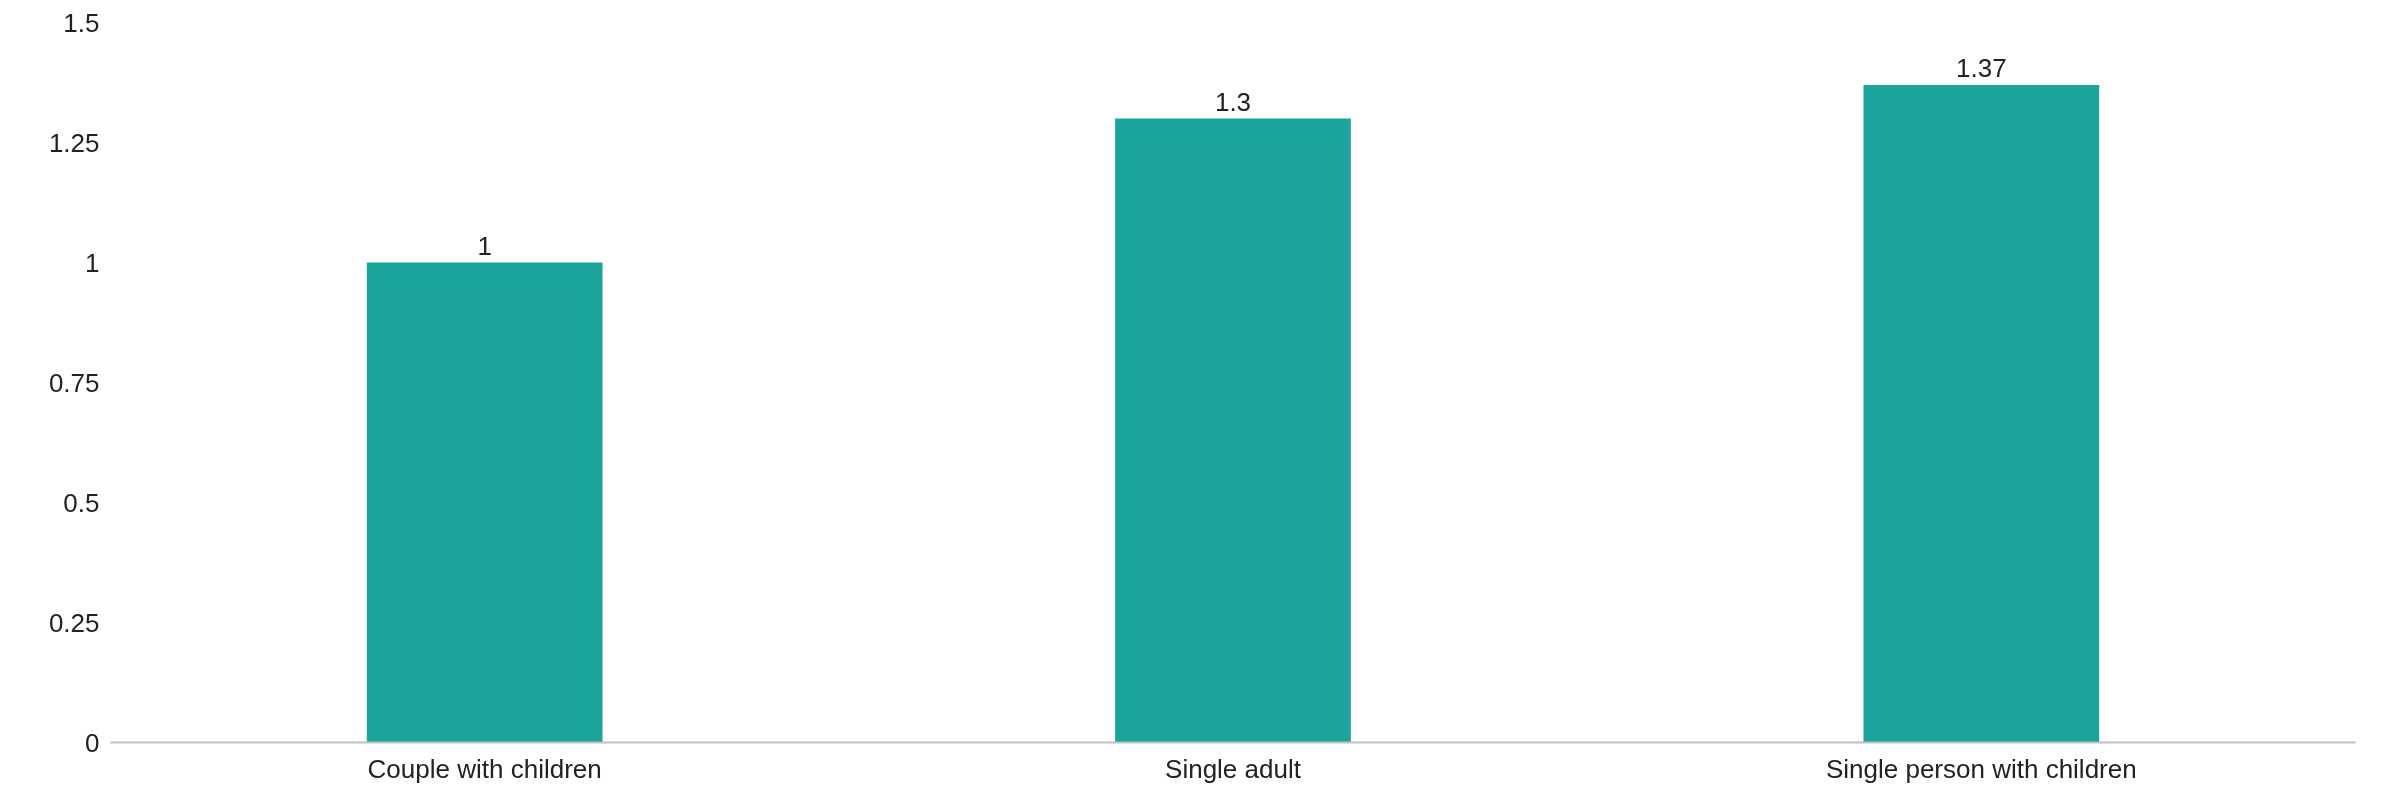 This screenshot has height=802, width=2395. What do you see at coordinates (1981, 768) in the screenshot?
I see `x-tick-label: Single person with children` at bounding box center [1981, 768].